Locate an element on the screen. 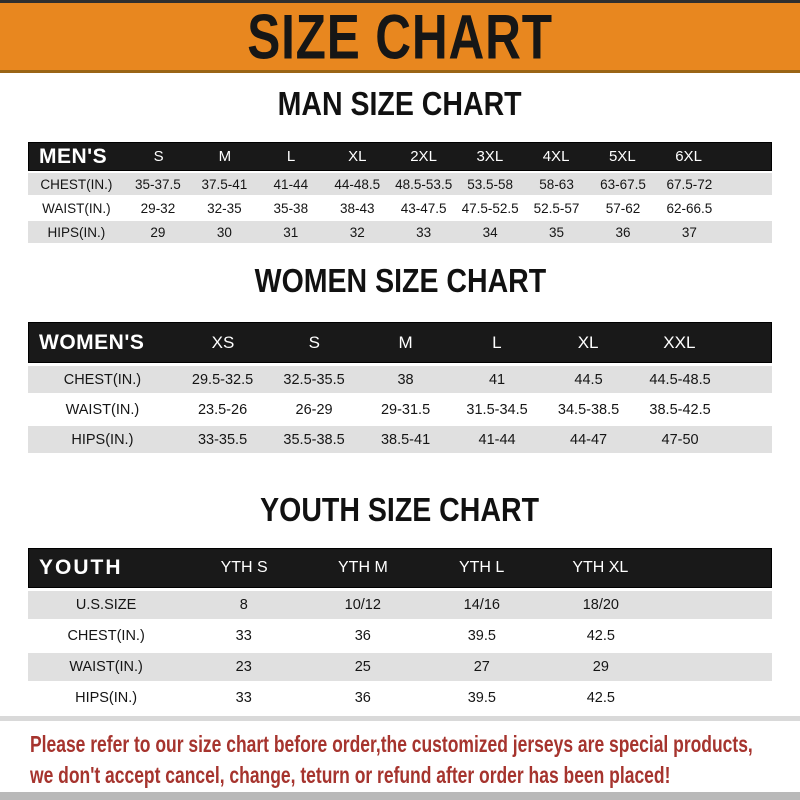 The height and width of the screenshot is (800, 800). size-cell: 23.5-26 is located at coordinates (222, 409).